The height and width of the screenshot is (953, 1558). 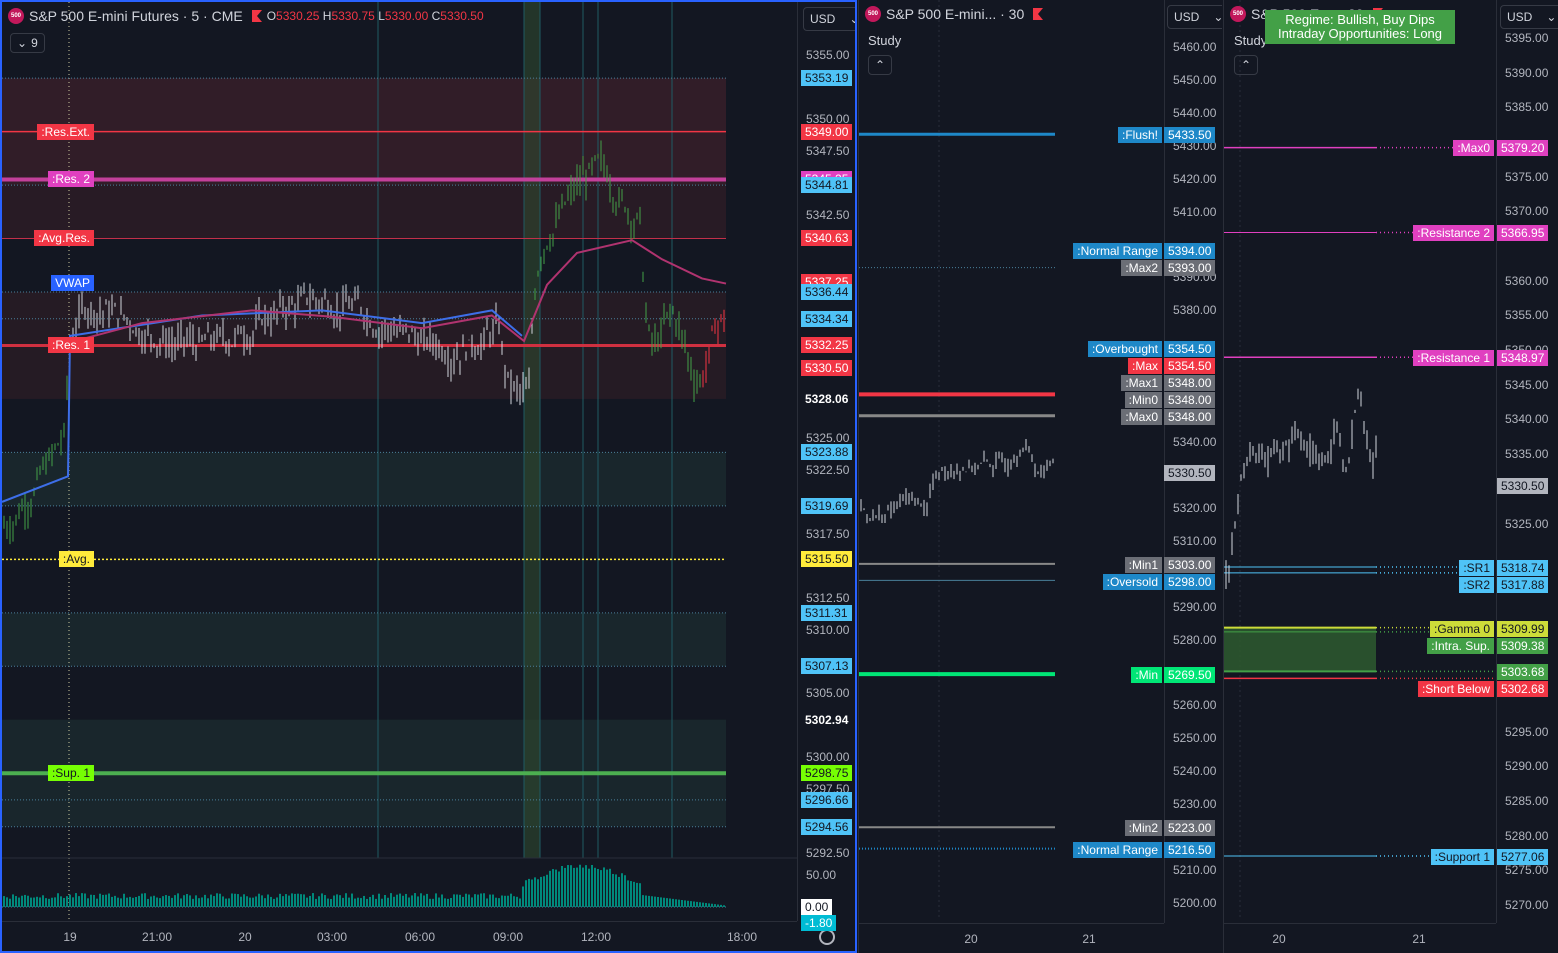 What do you see at coordinates (1194, 17) in the screenshot?
I see `pane2-currency-selector: USD⌄` at bounding box center [1194, 17].